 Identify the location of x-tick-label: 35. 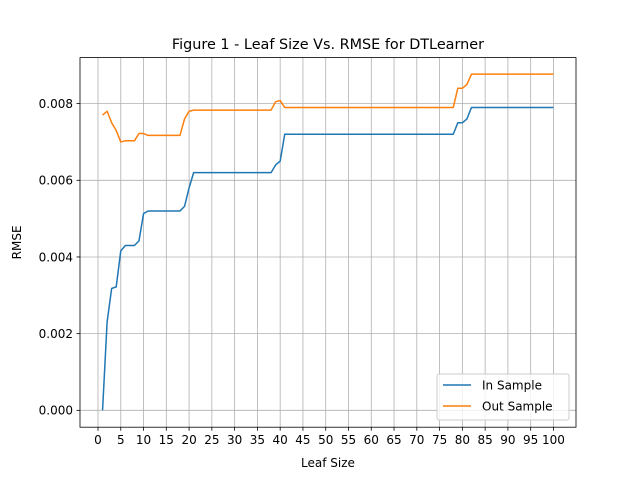
(257, 440).